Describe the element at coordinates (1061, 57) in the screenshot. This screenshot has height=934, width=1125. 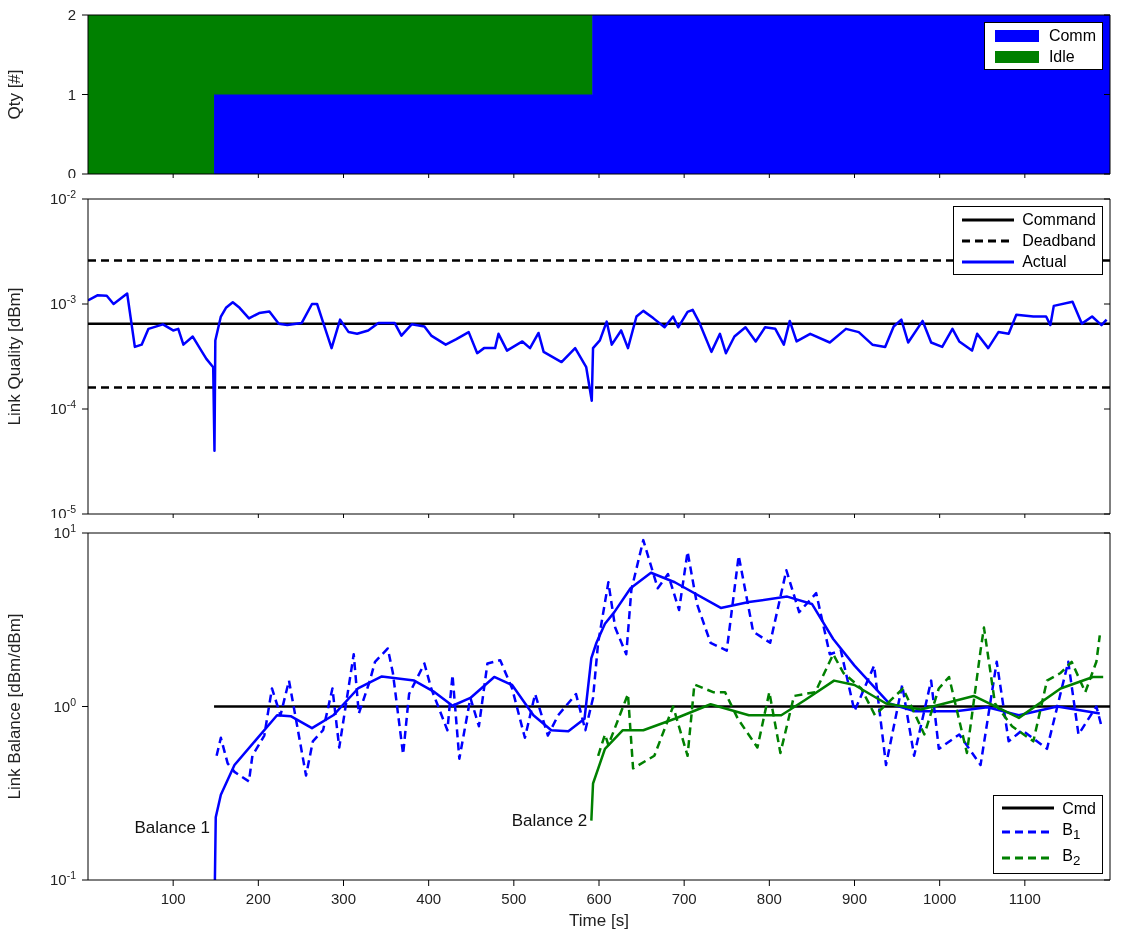
I see `legend-label: Idle` at that location.